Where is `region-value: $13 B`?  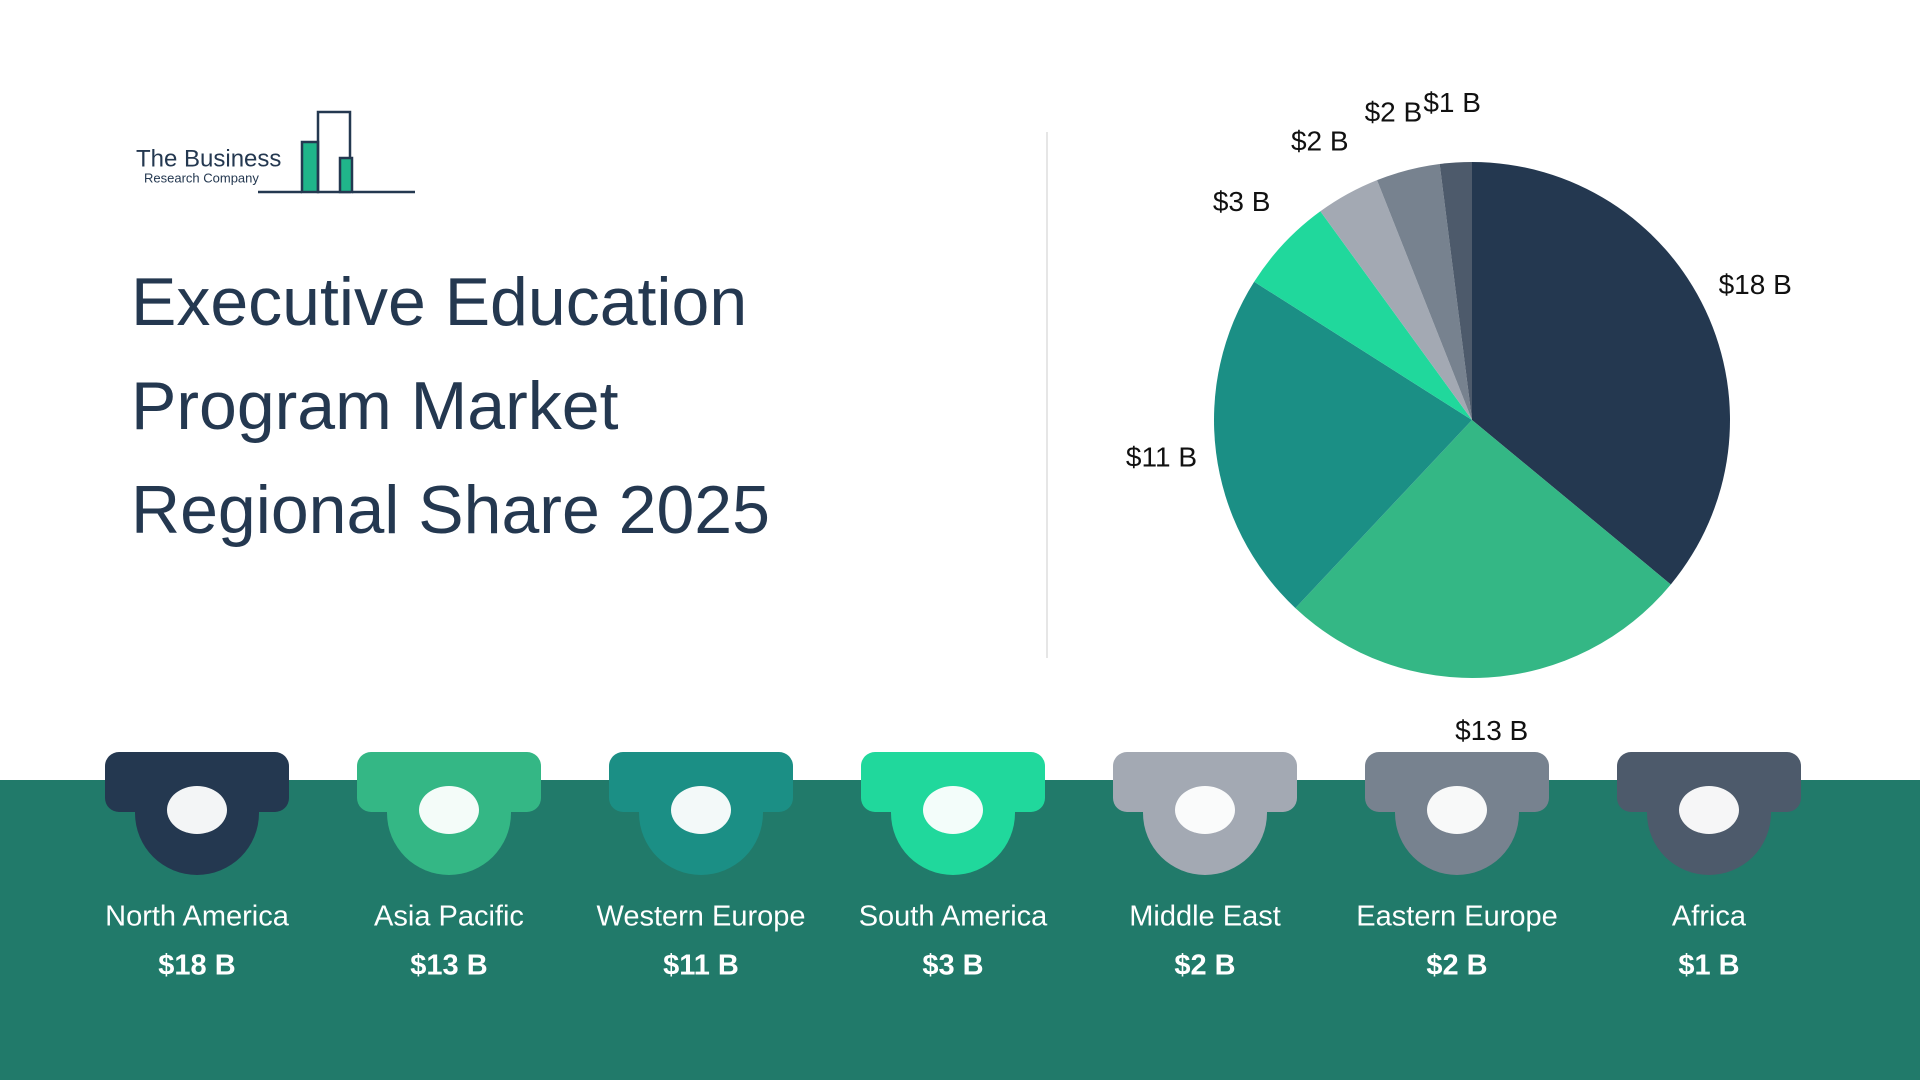
region-value: $13 B is located at coordinates (448, 966).